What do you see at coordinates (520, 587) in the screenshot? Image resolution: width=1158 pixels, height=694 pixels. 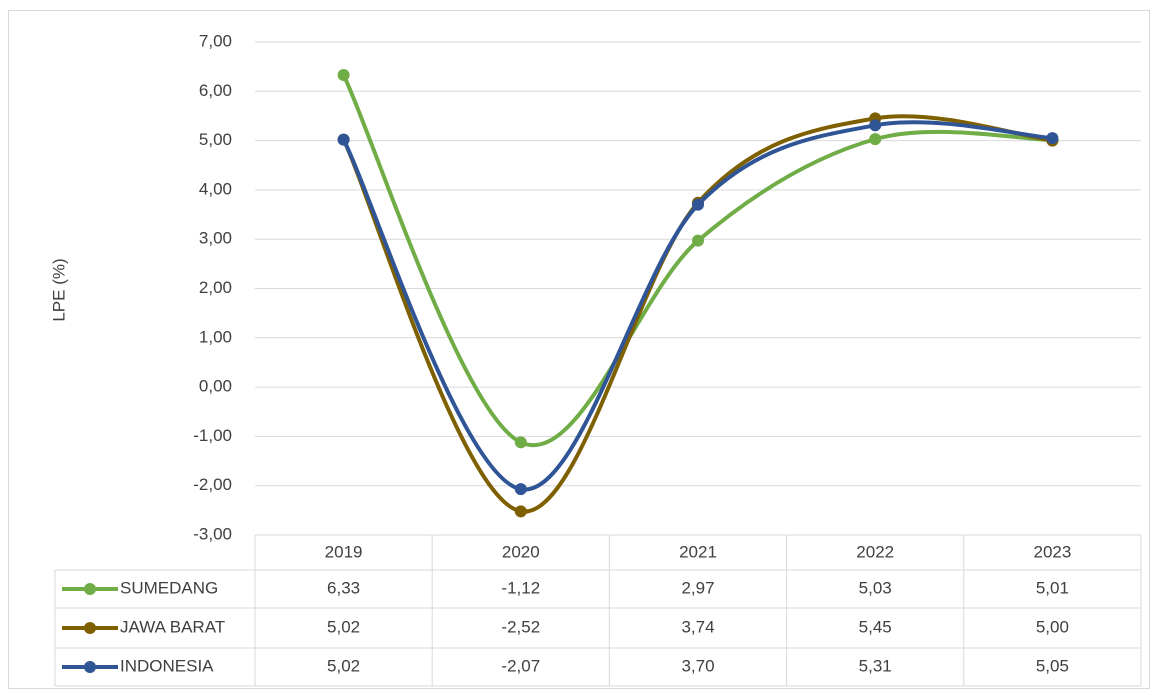 I see `table-value: -1,12` at bounding box center [520, 587].